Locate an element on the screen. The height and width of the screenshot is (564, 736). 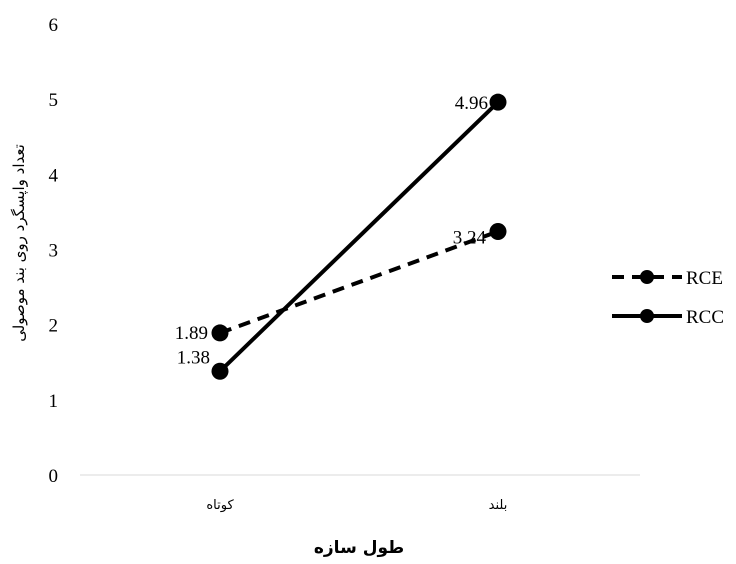
y-tick-label: 6 is located at coordinates (54, 25).